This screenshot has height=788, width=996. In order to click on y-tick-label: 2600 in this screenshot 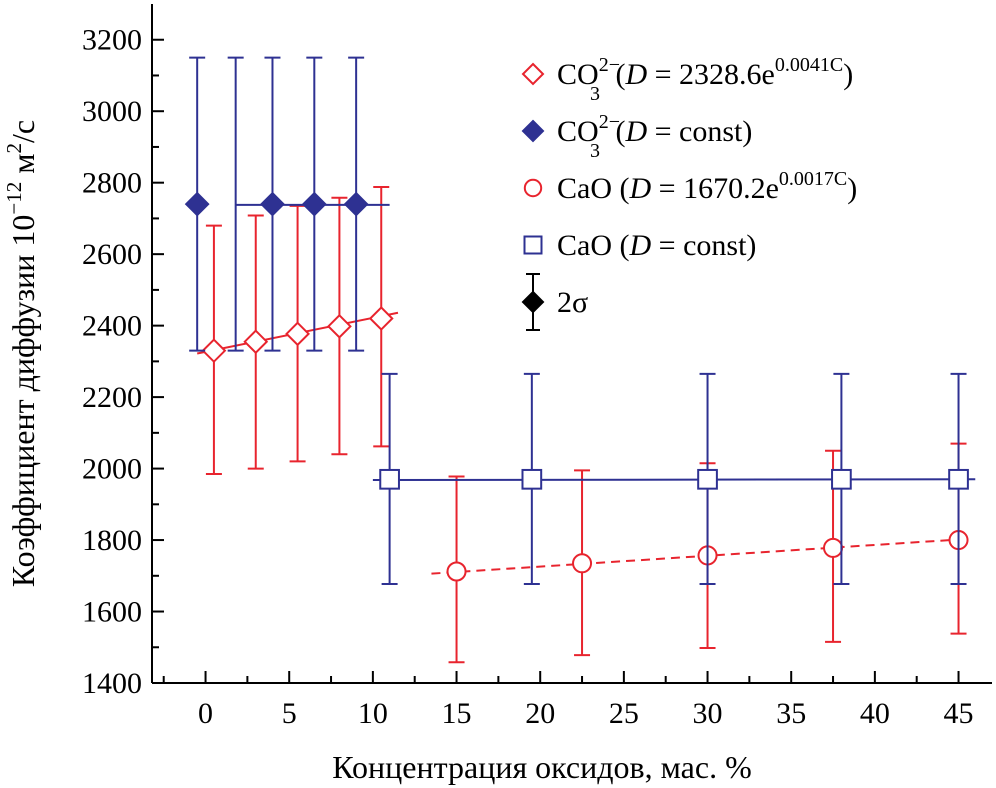, I will do `click(112, 254)`.